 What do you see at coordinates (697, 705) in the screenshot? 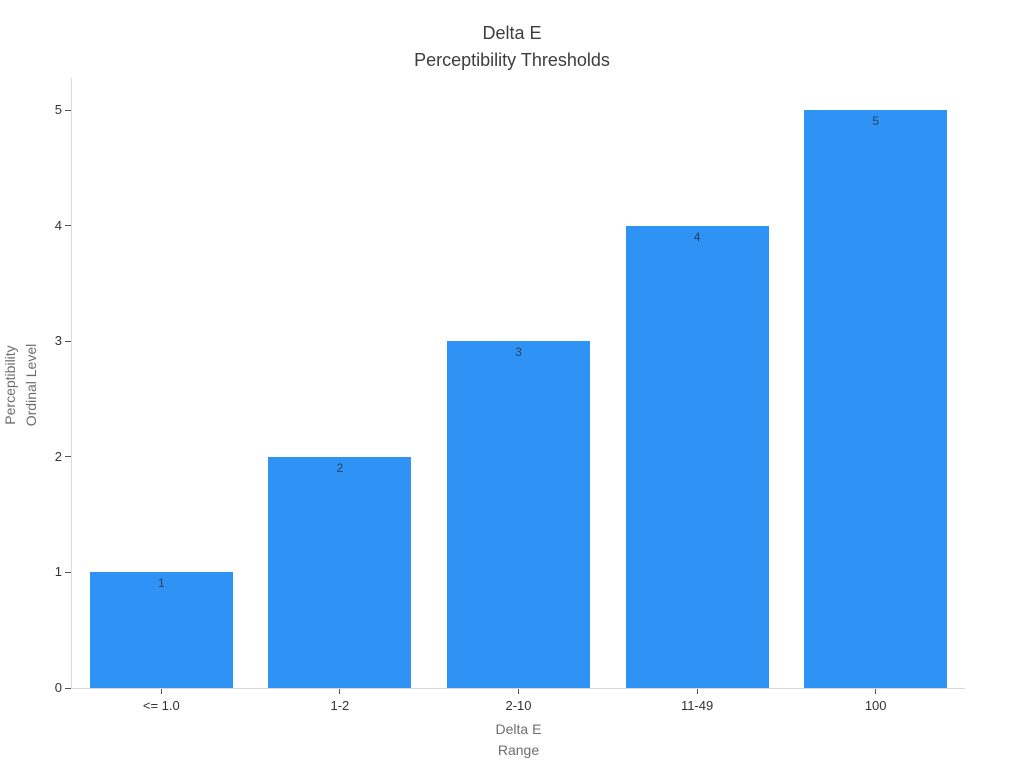
I see `x-tick-label: 11-49` at bounding box center [697, 705].